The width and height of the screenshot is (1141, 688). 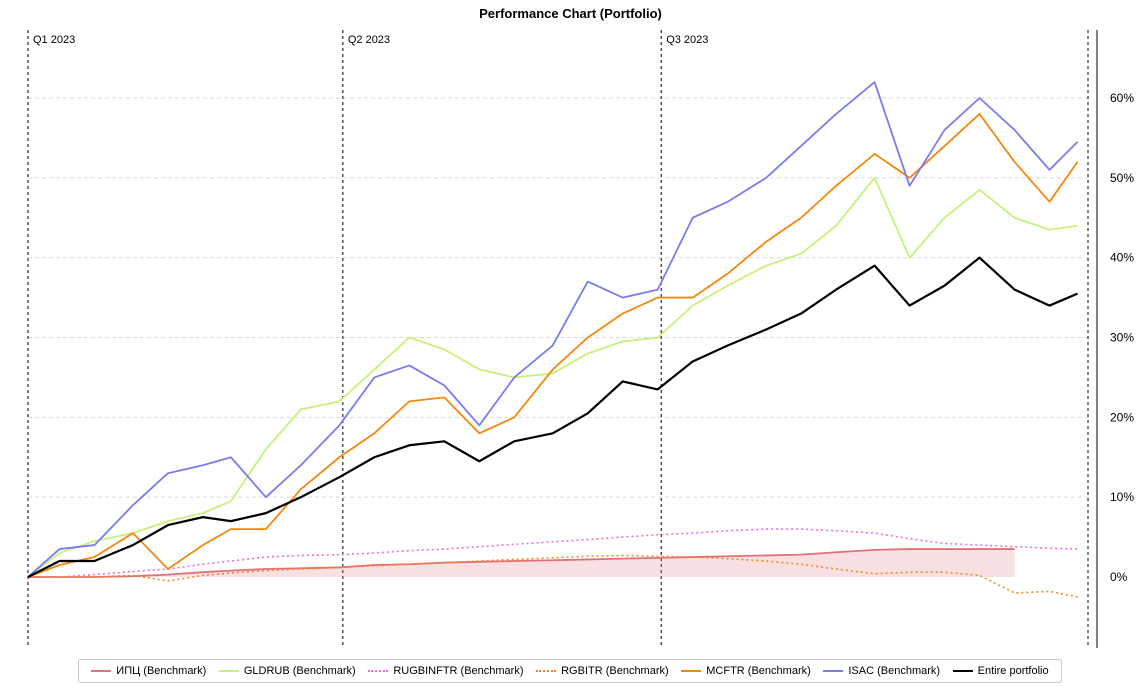 I want to click on y-tick-label: 50%, so click(x=1122, y=178).